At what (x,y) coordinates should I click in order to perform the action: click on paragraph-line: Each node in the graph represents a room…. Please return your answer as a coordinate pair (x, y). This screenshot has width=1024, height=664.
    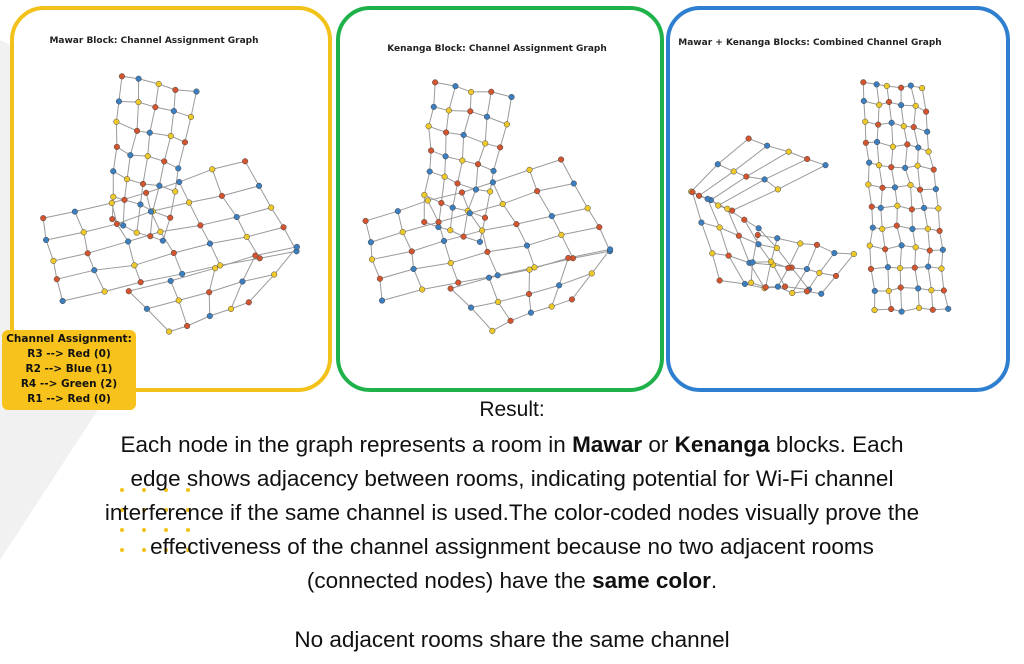
    Looking at the image, I should click on (512, 444).